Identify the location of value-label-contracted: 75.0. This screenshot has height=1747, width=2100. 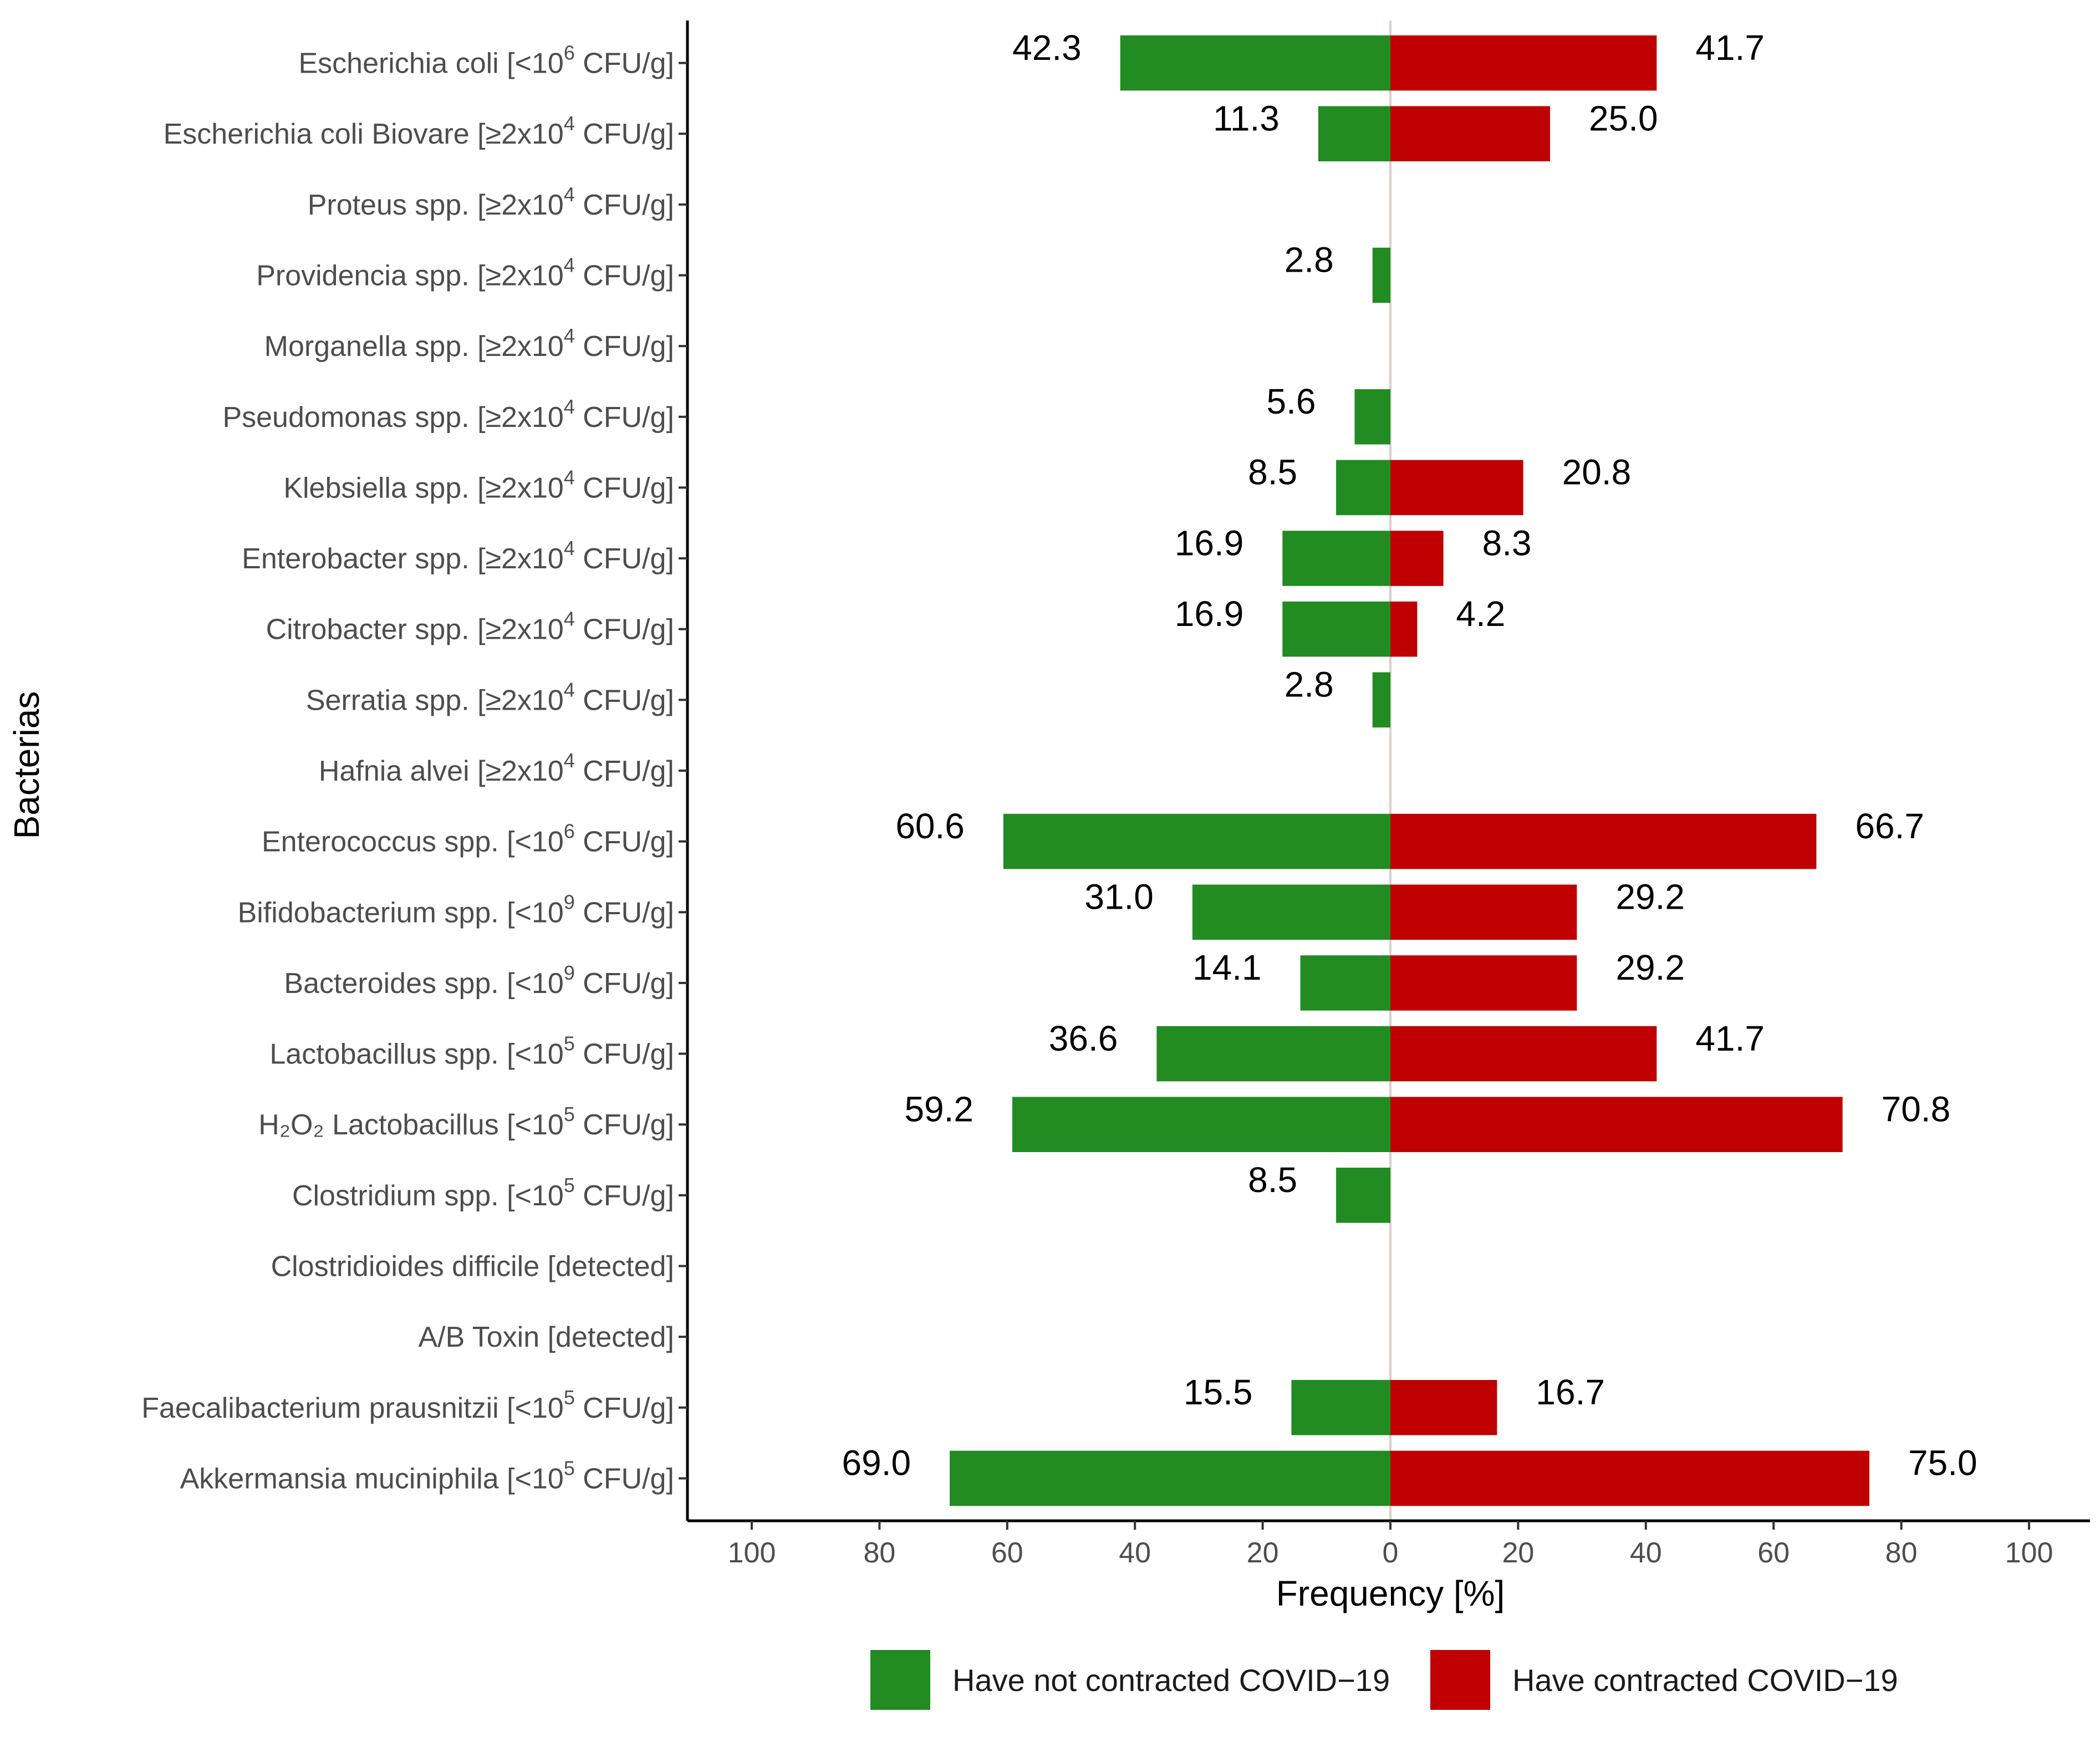
(1942, 1463).